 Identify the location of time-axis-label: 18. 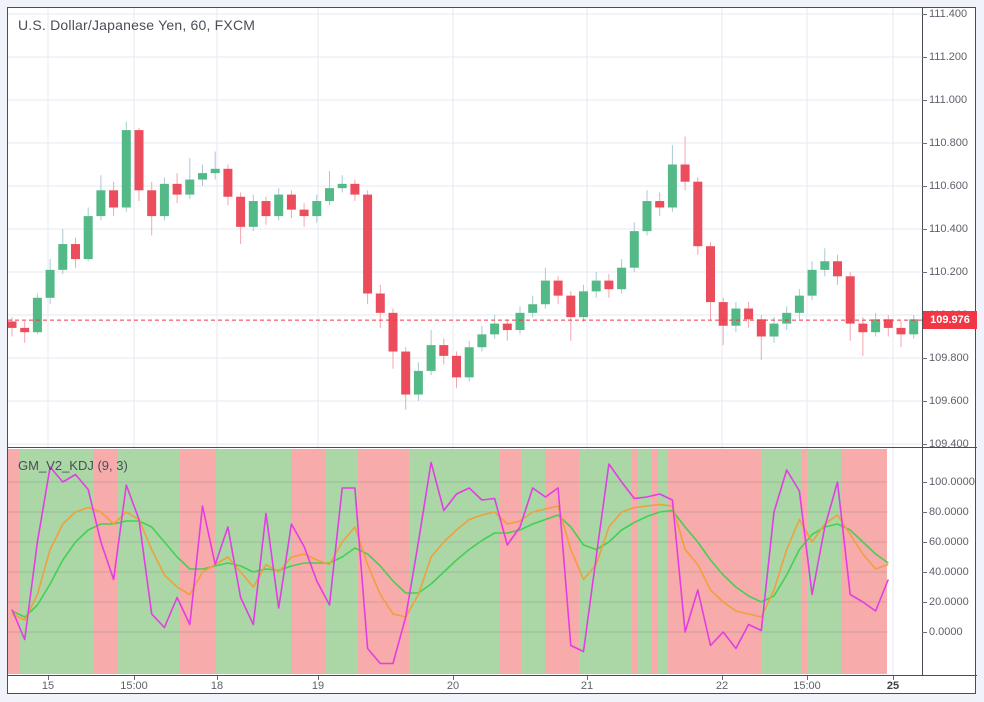
(217, 686).